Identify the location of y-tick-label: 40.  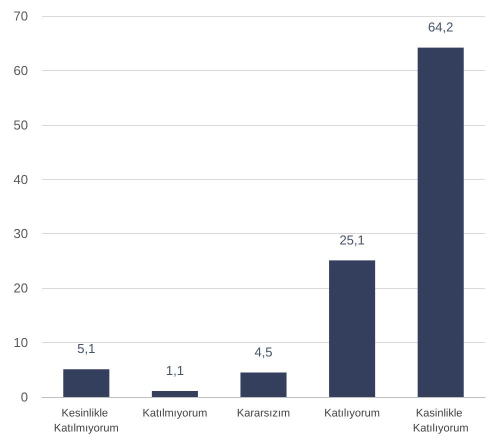
(21, 179).